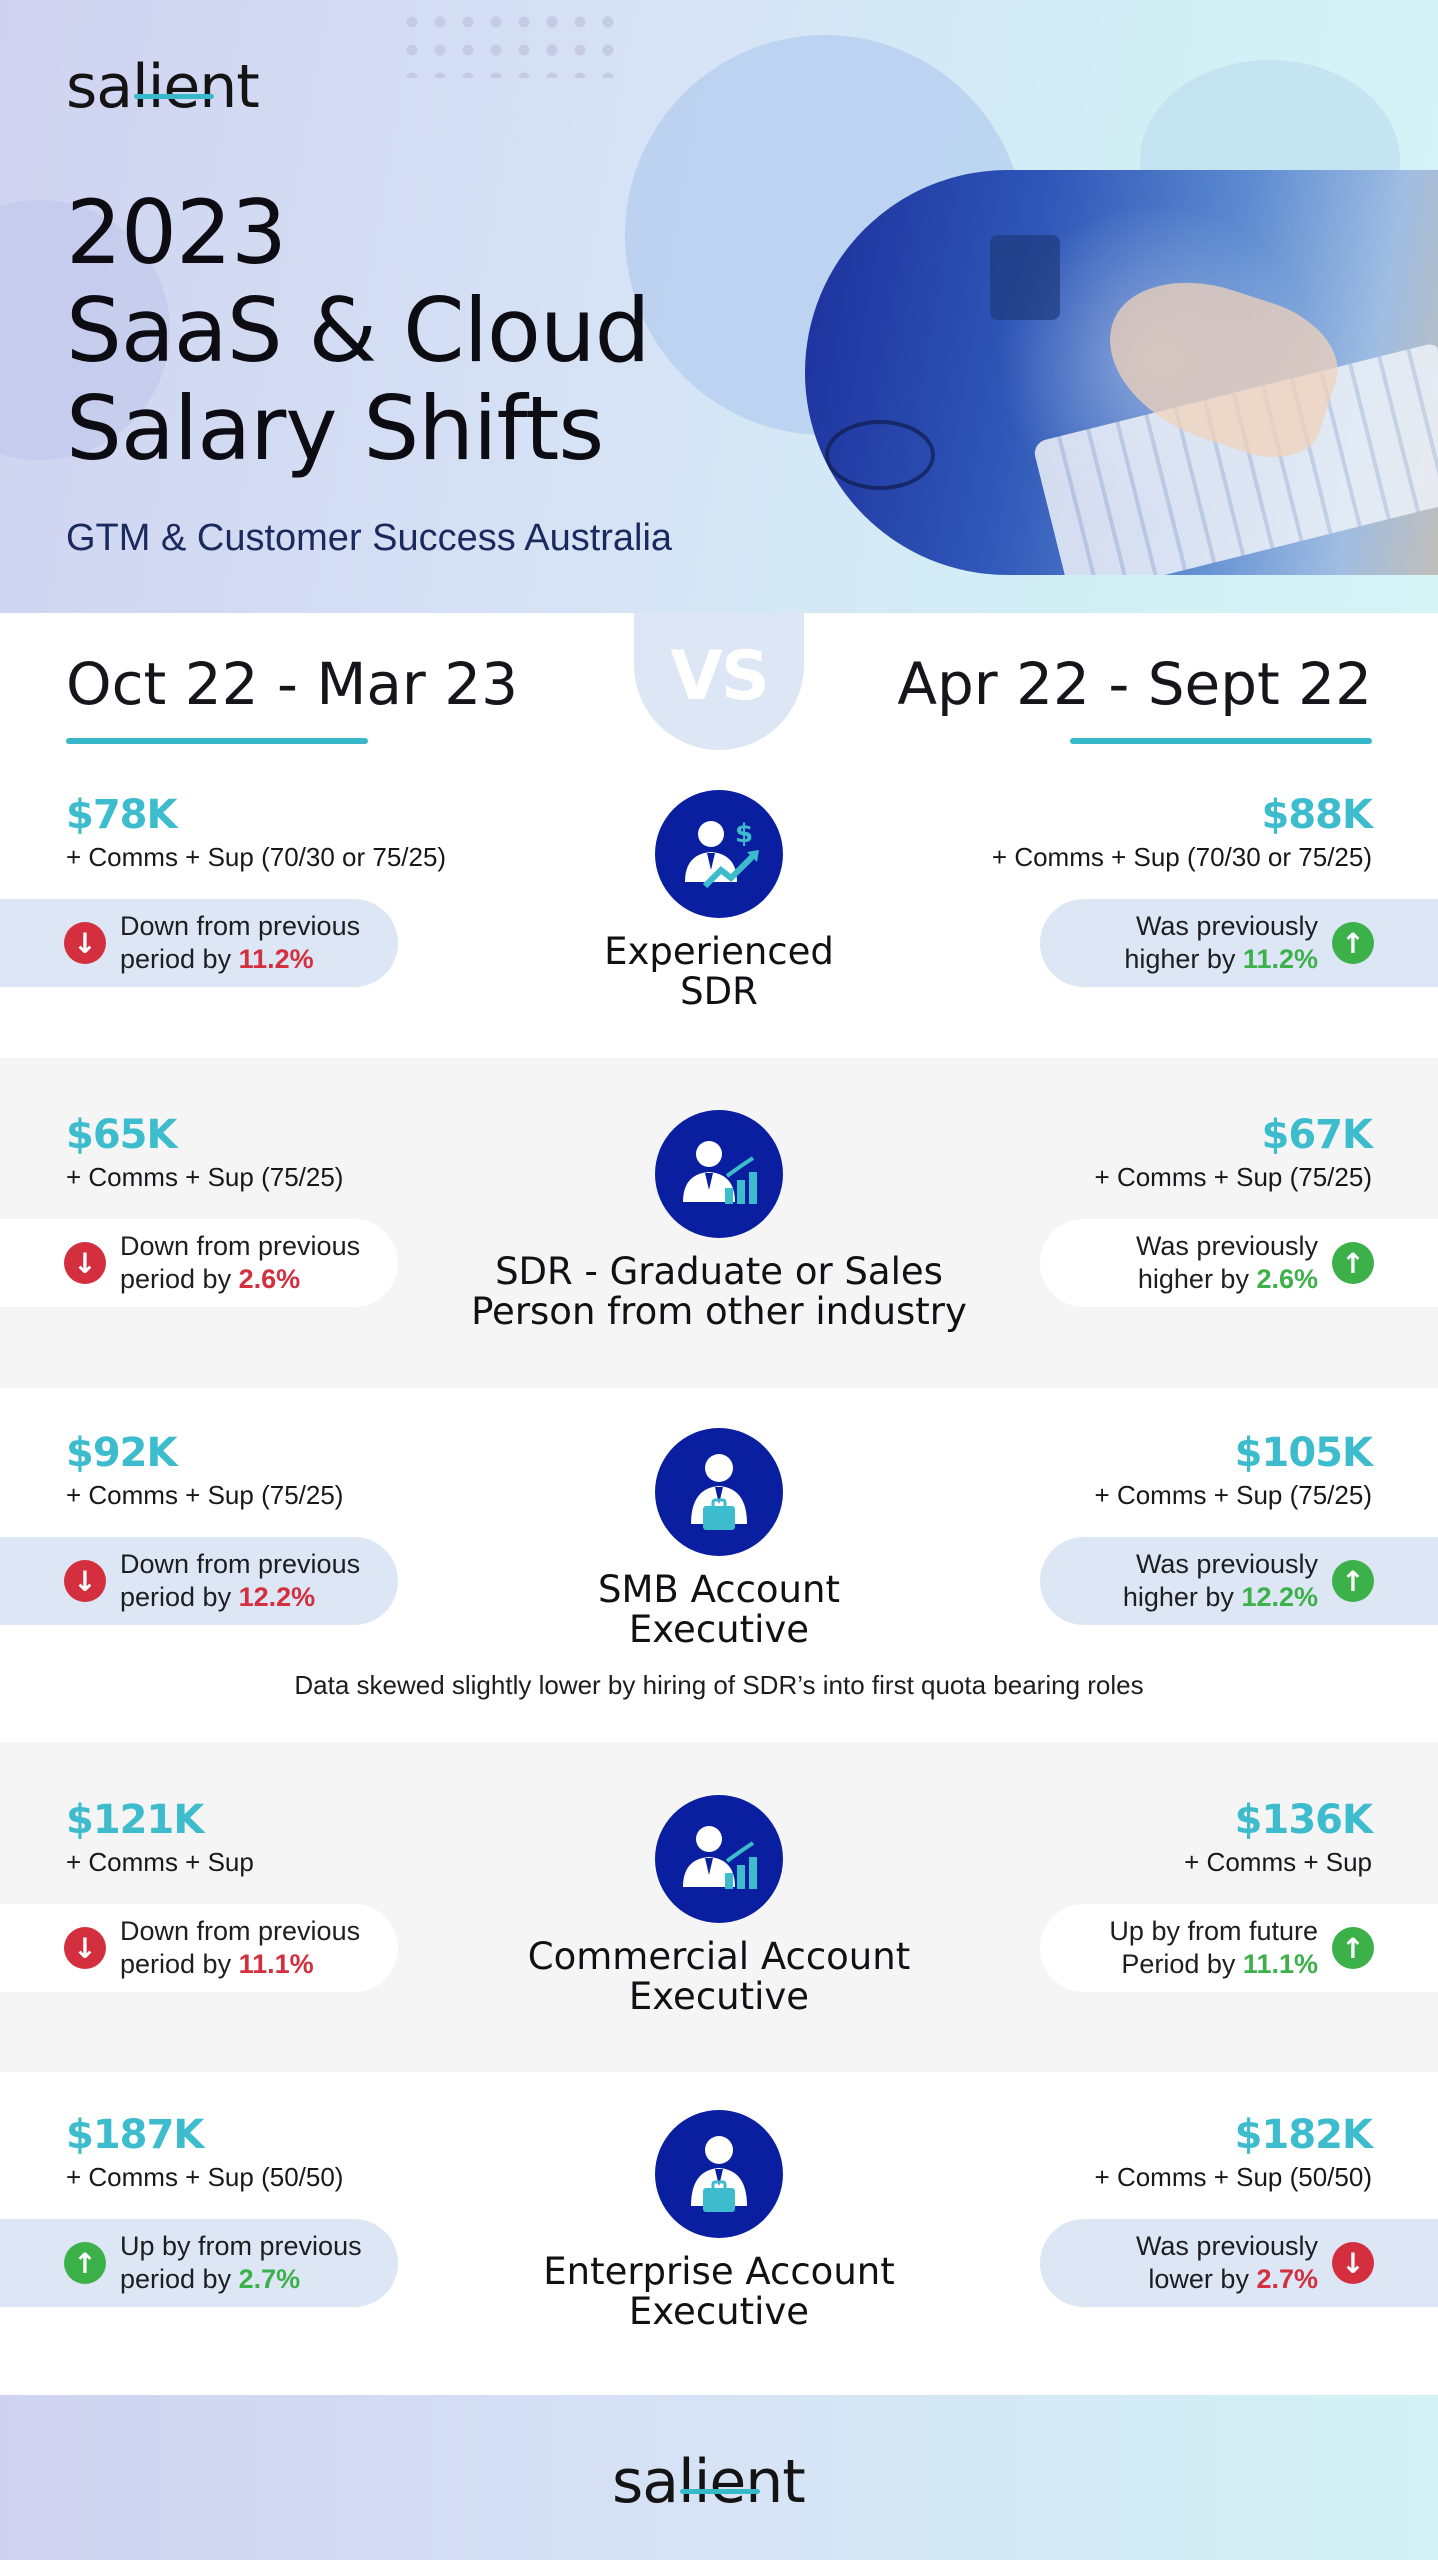 This screenshot has width=1438, height=2560. What do you see at coordinates (205, 2177) in the screenshot?
I see `left-salary-detail: + Comms + Sup (50/50)` at bounding box center [205, 2177].